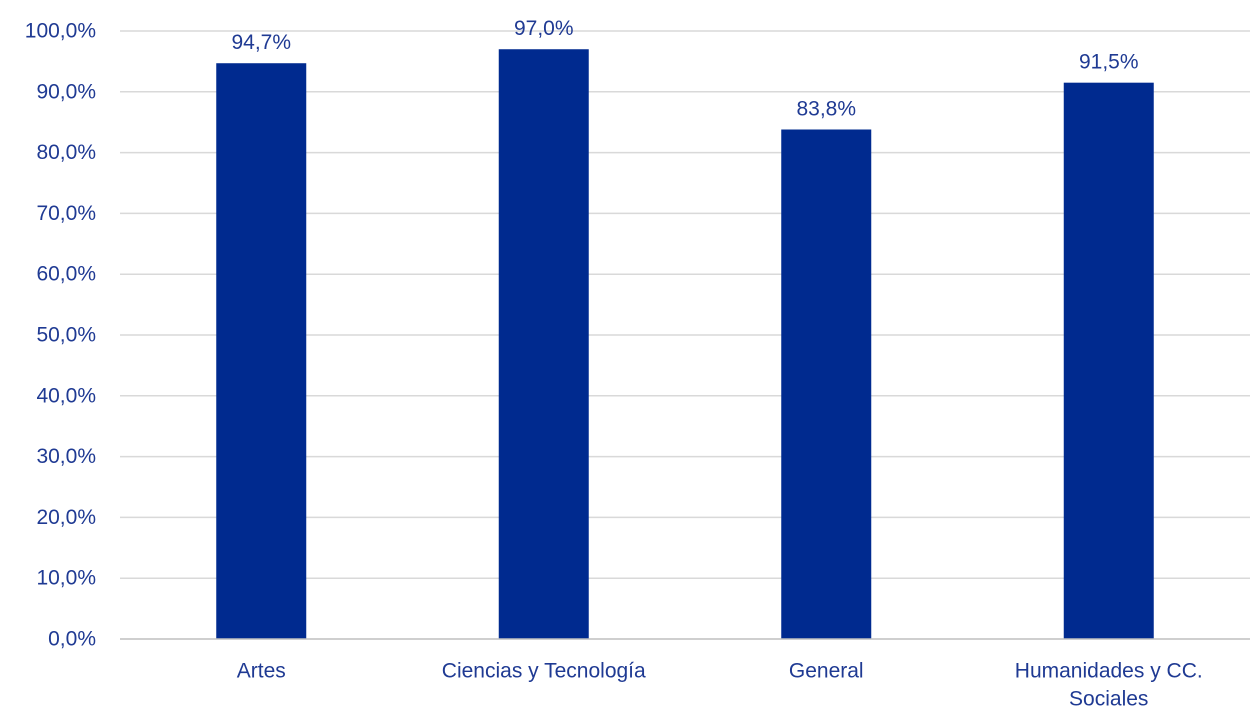  I want to click on x-tick-label: Sociales, so click(1108, 699).